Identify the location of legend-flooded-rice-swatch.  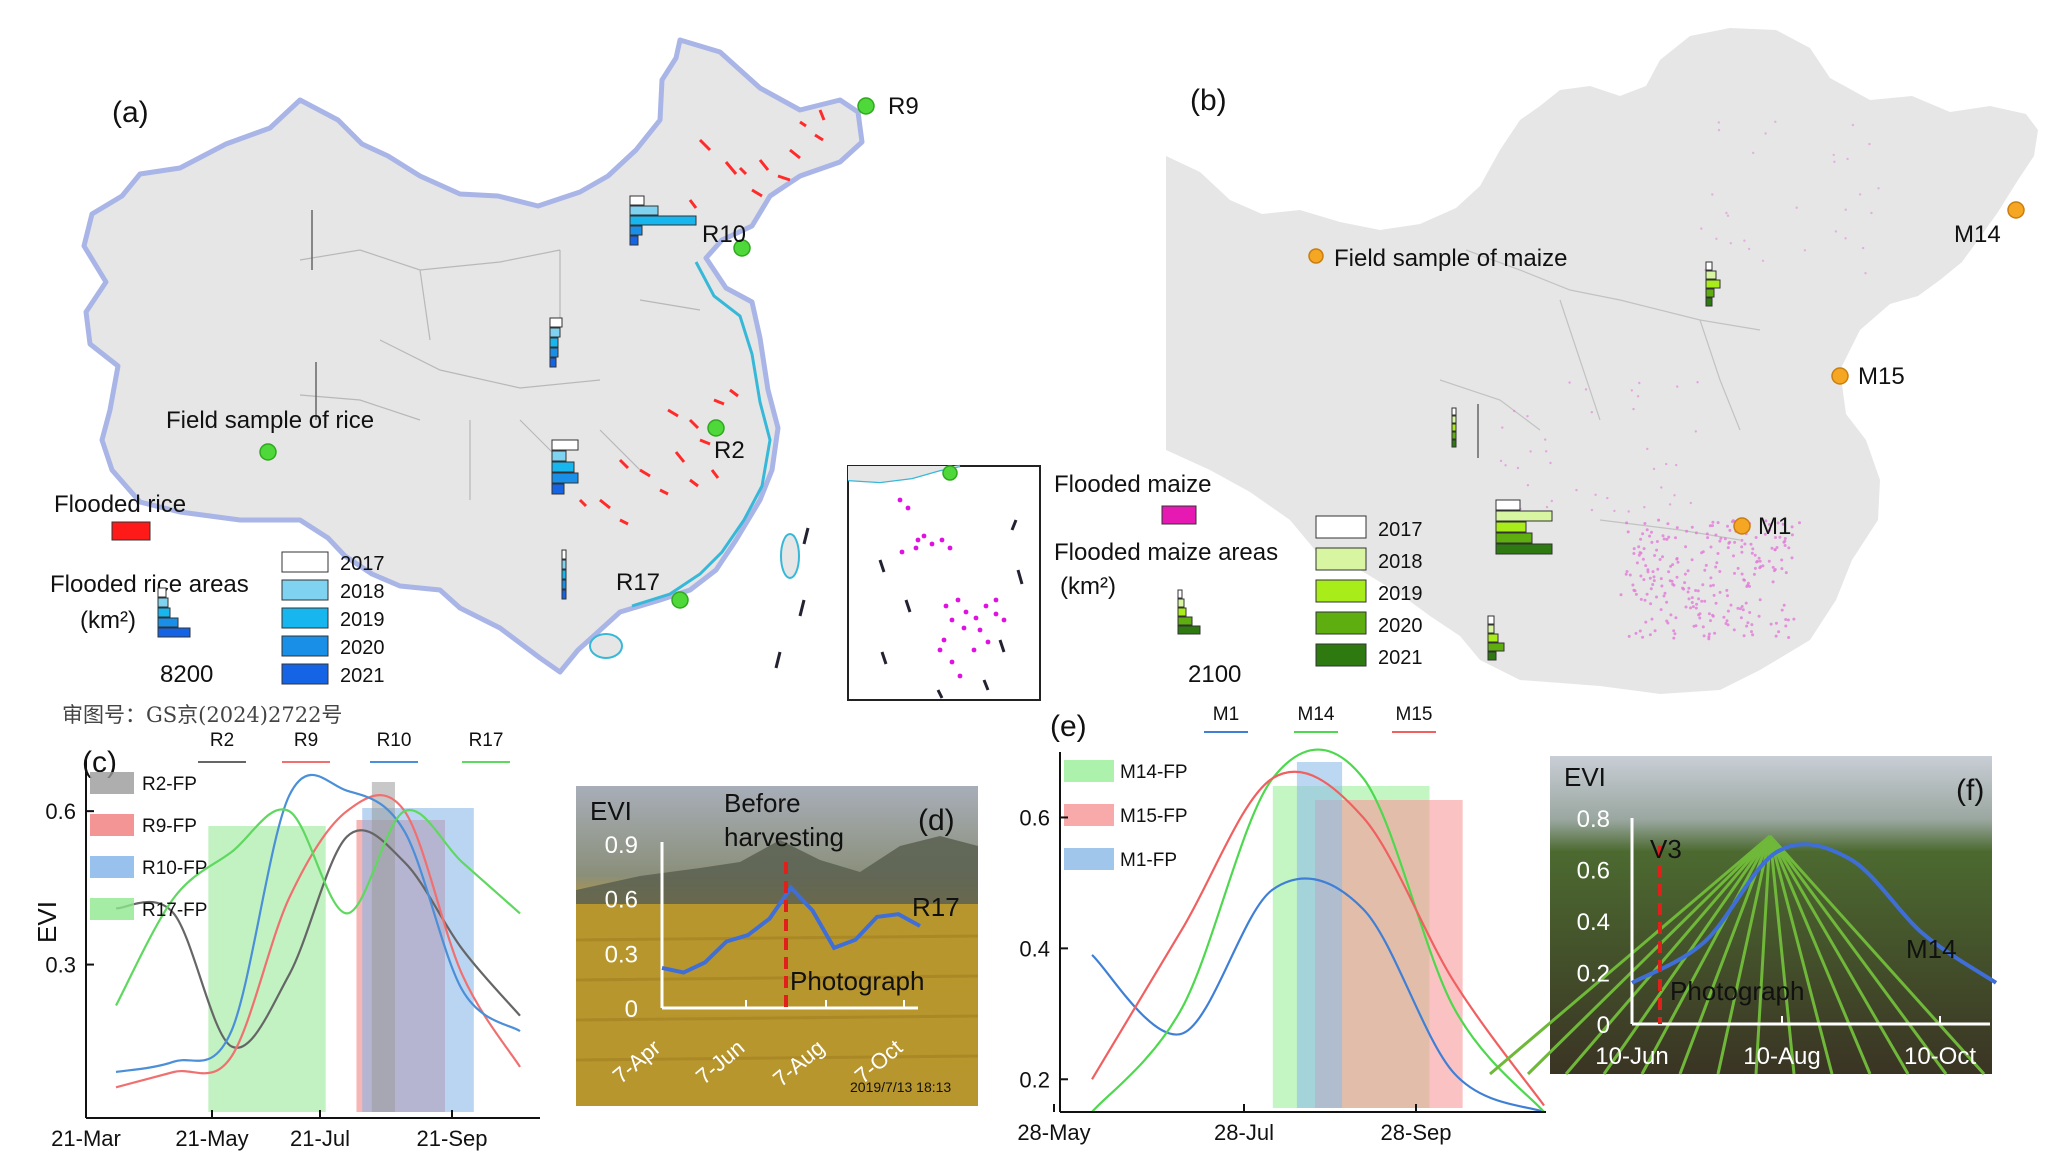
(131, 531).